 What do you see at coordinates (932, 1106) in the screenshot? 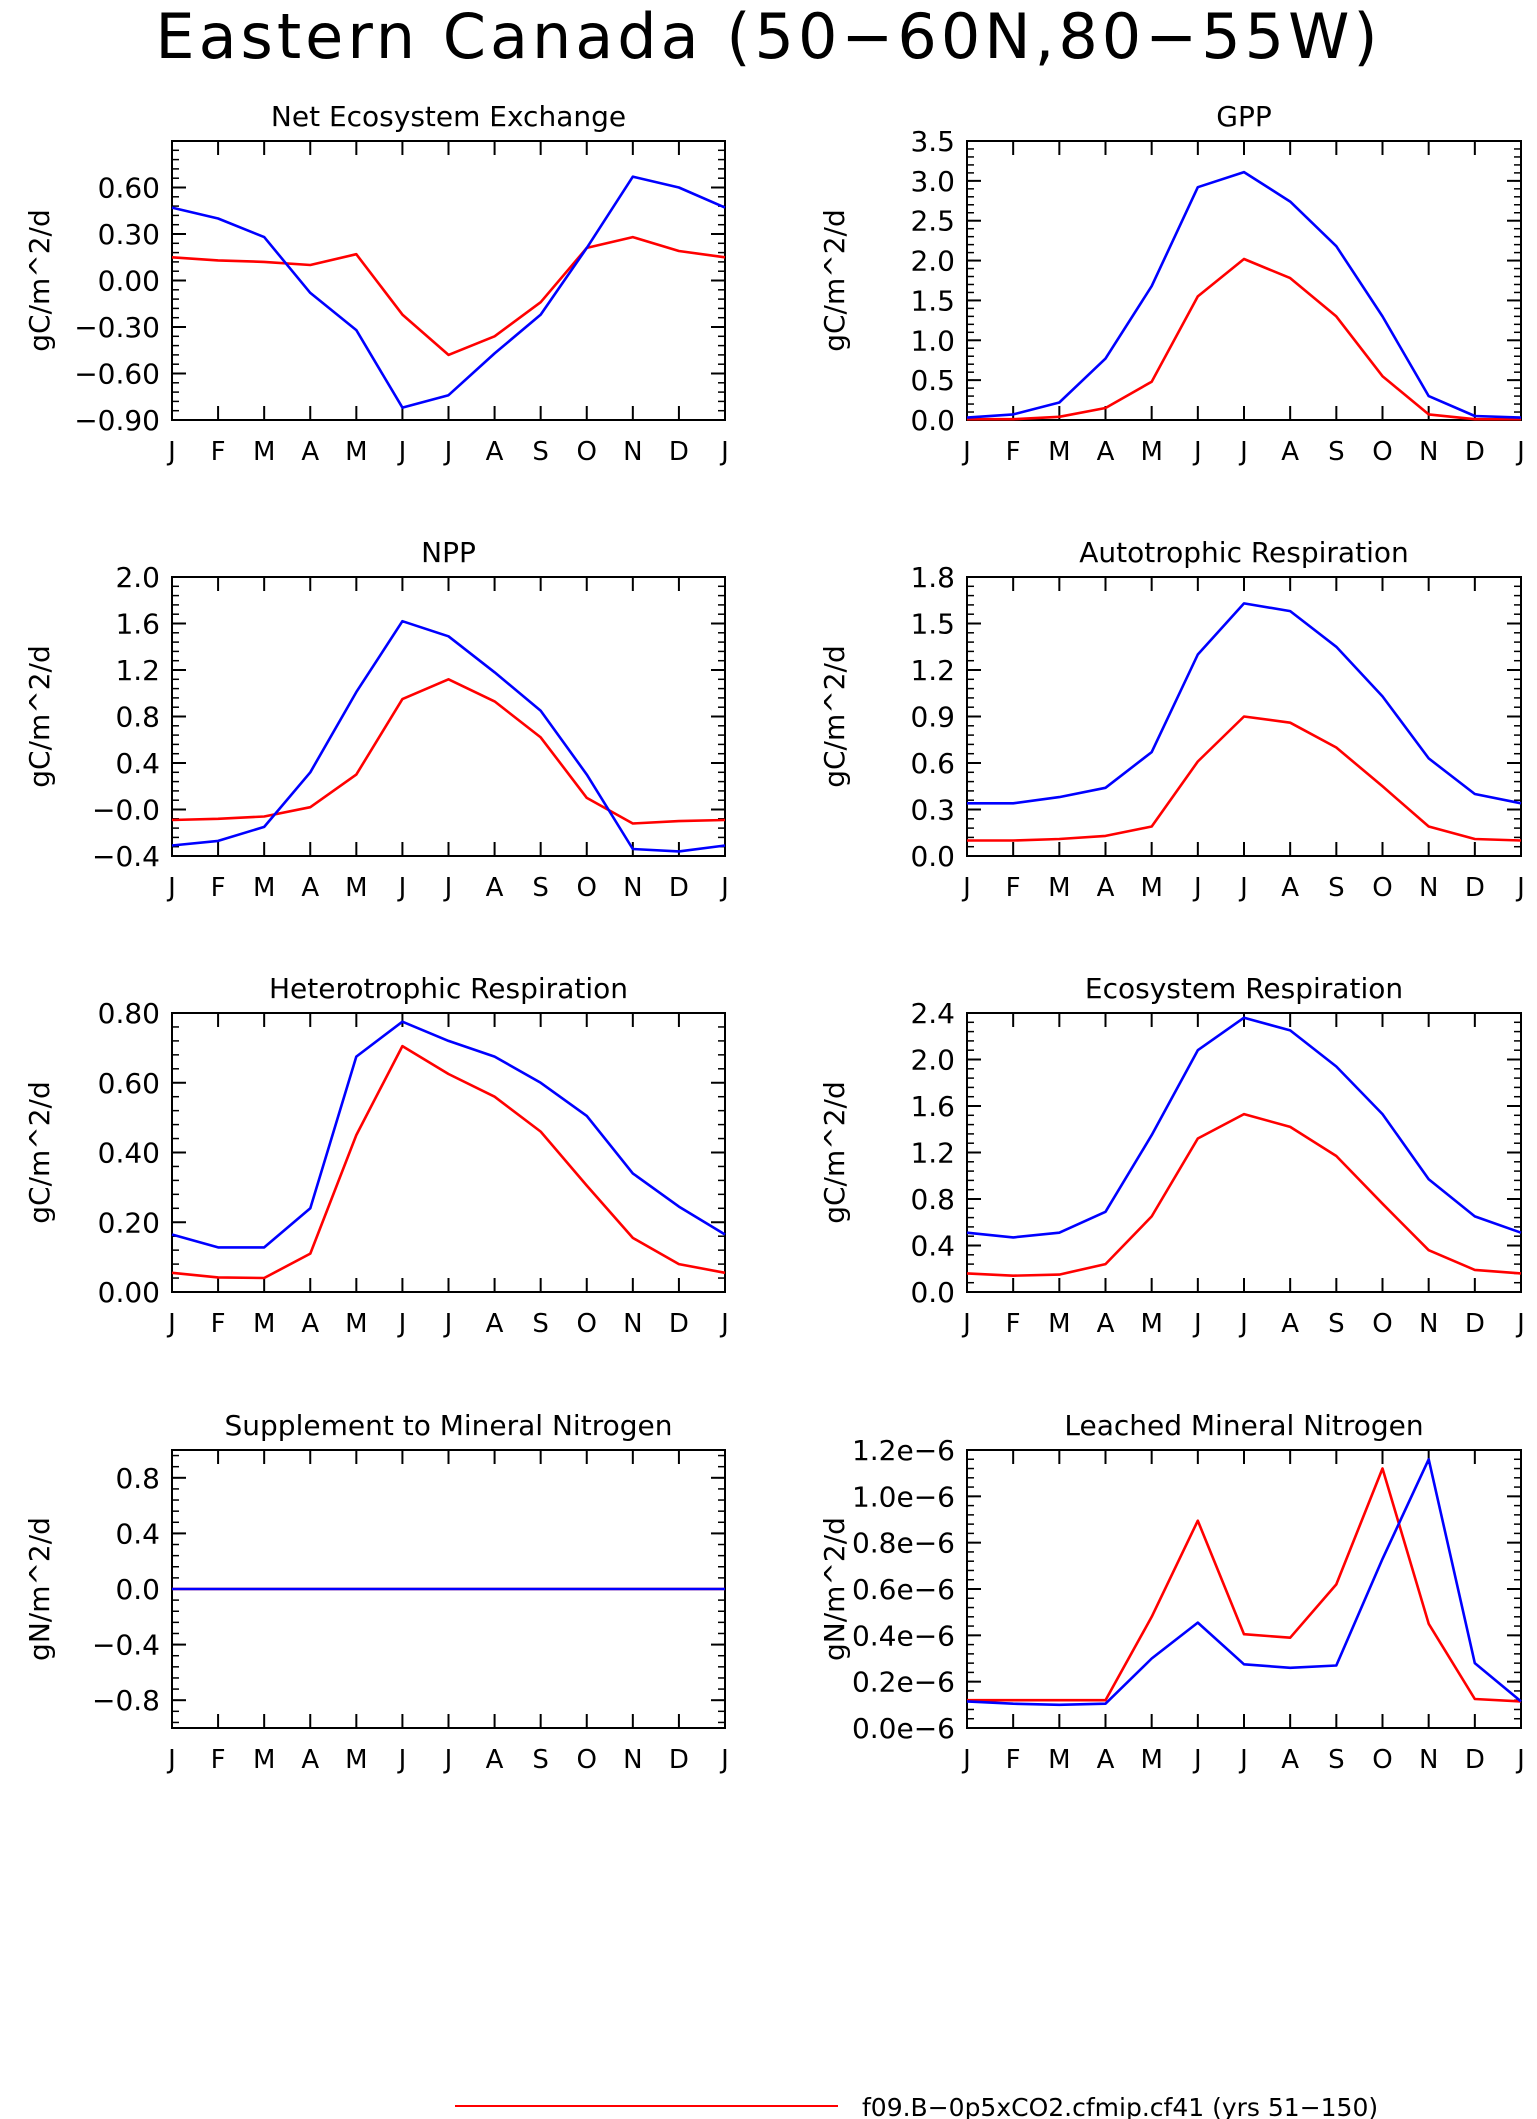
I see `y-tick-label: 1.6` at bounding box center [932, 1106].